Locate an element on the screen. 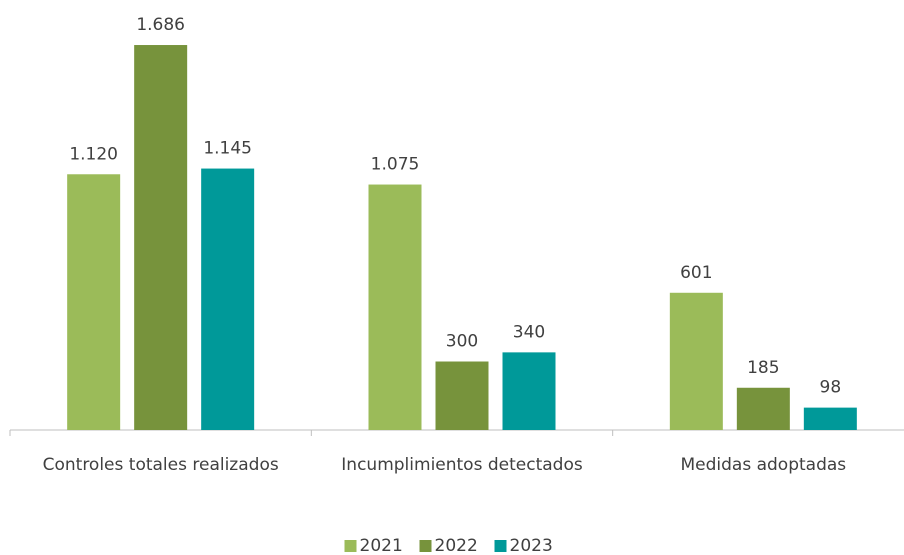 The image size is (904, 555). value-label: 1.686 is located at coordinates (160, 25).